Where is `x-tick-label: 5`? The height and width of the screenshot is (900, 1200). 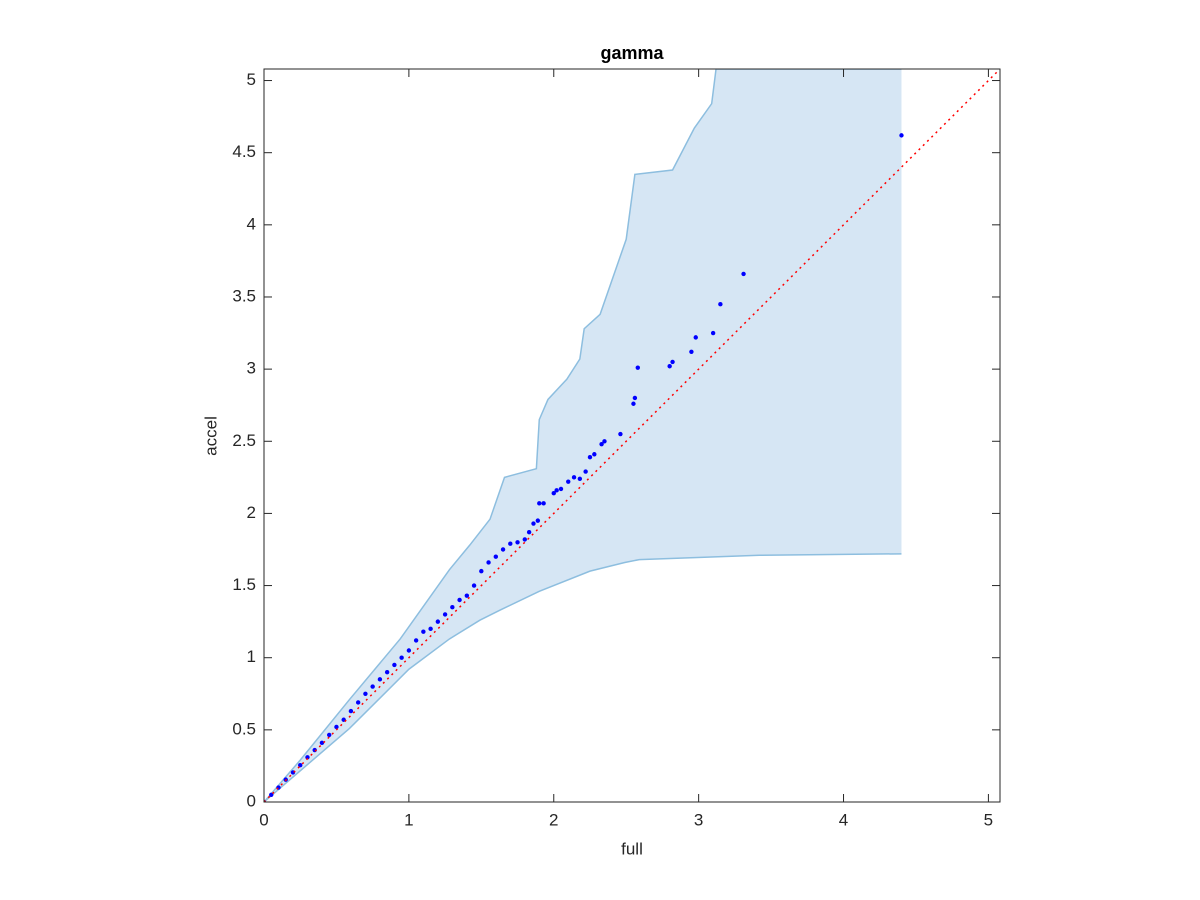
x-tick-label: 5 is located at coordinates (988, 819).